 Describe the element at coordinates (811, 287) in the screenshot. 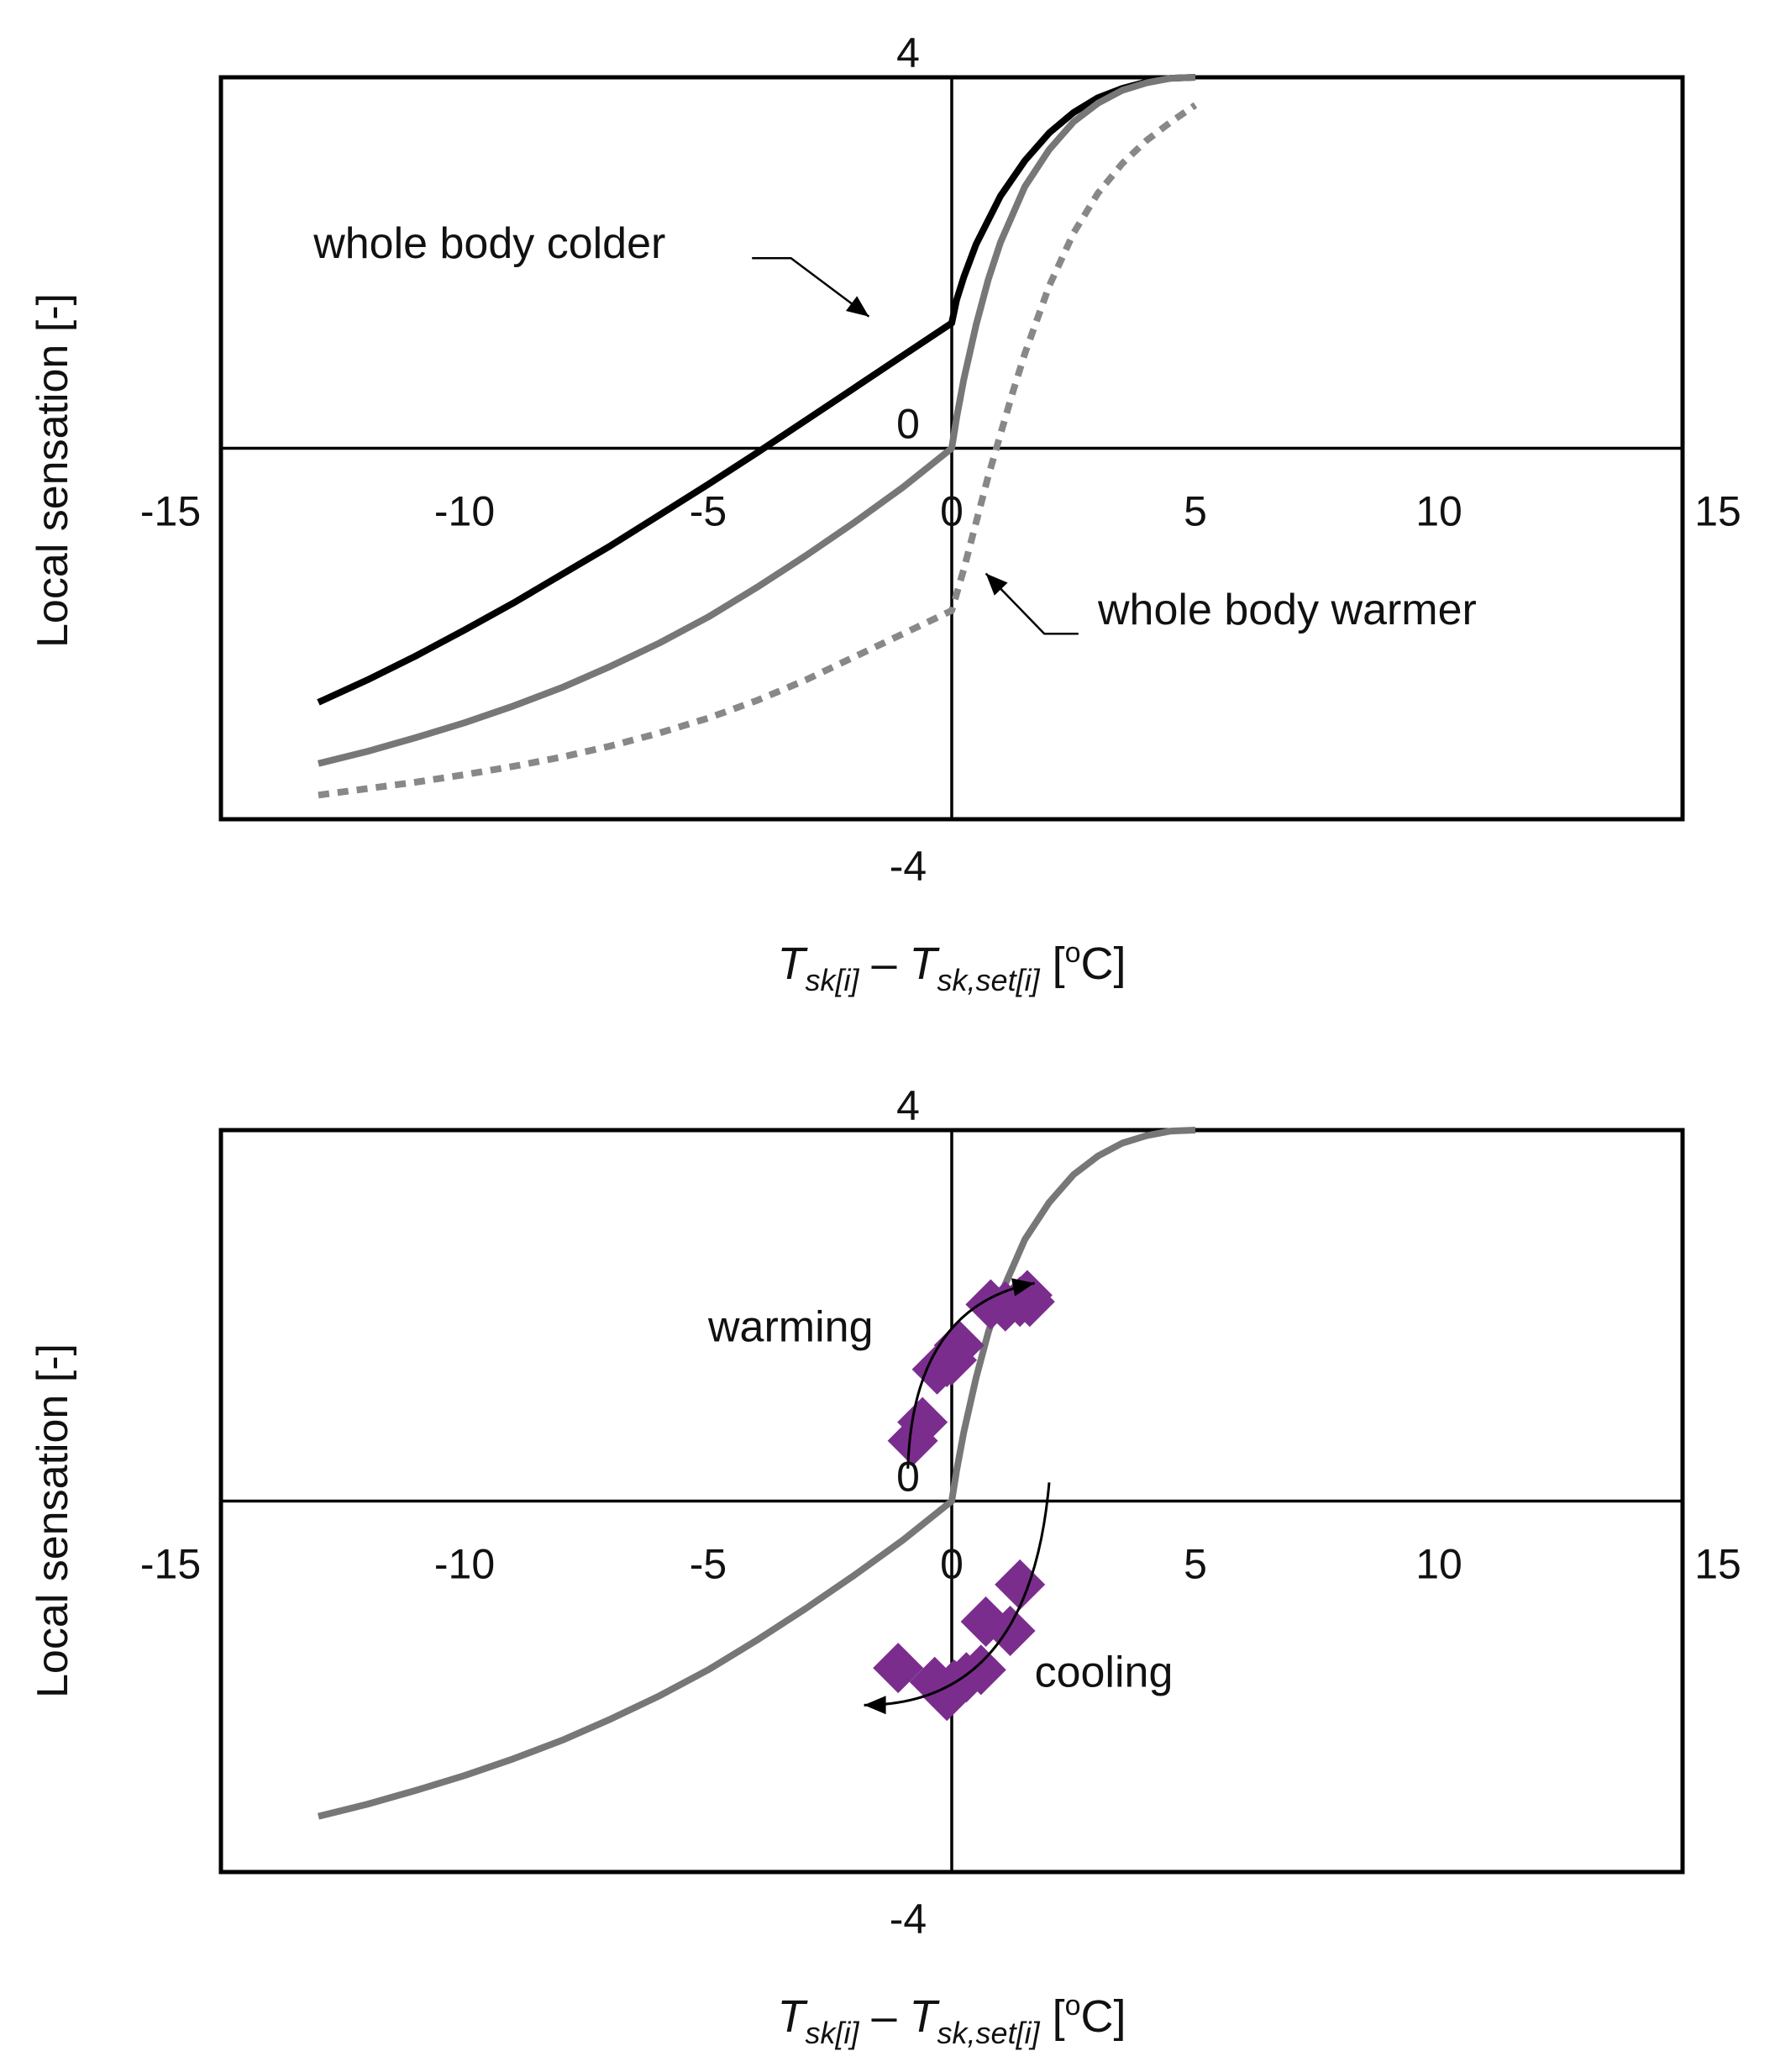

I see `leader-line-colder` at that location.